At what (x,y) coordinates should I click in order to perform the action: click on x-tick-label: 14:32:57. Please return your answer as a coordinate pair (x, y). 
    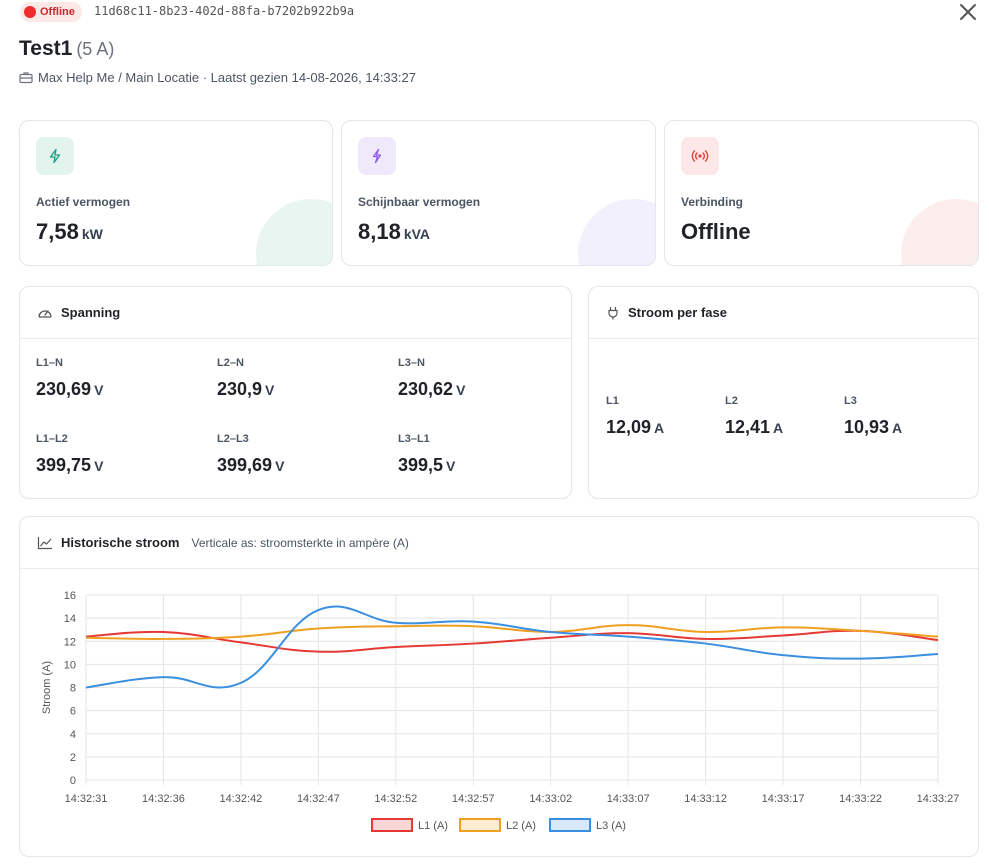
    Looking at the image, I should click on (473, 799).